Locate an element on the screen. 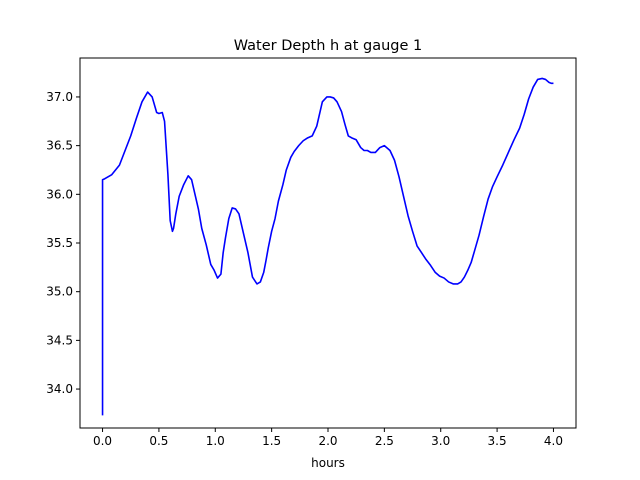 Image resolution: width=640 pixels, height=480 pixels. y-tick-label: 36.0 is located at coordinates (59, 194).